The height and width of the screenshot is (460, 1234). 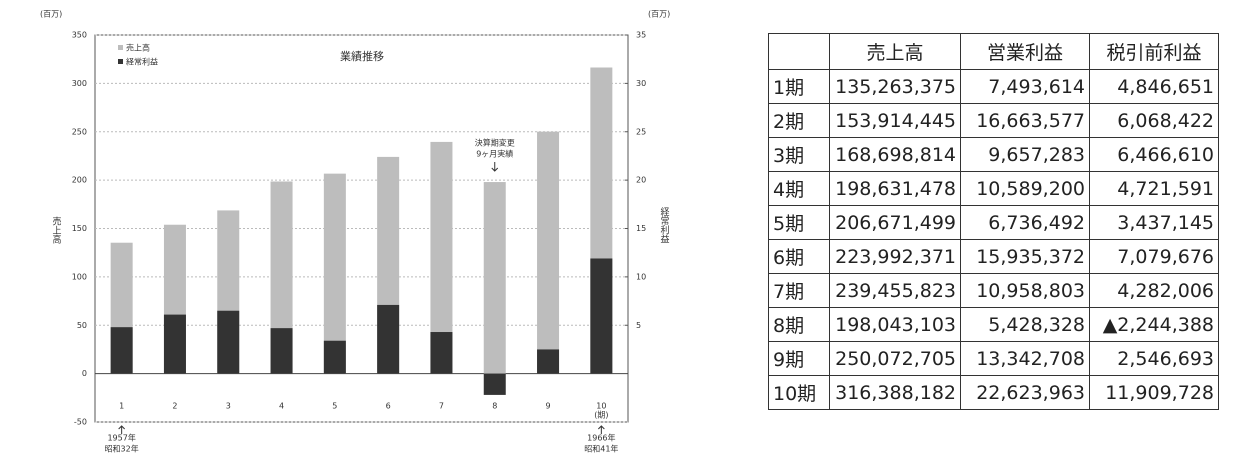 What do you see at coordinates (799, 256) in the screenshot?
I see `row-header: 6期` at bounding box center [799, 256].